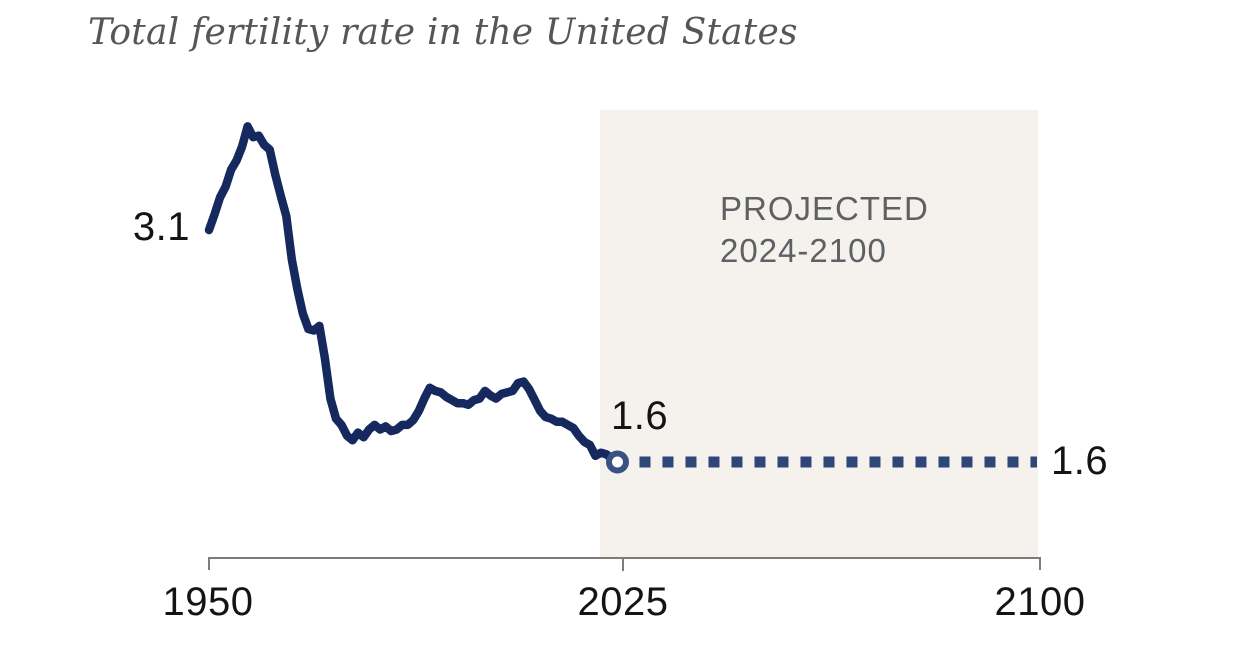 This screenshot has height=658, width=1252. I want to click on x-tick-label-2025: 2025, so click(623, 602).